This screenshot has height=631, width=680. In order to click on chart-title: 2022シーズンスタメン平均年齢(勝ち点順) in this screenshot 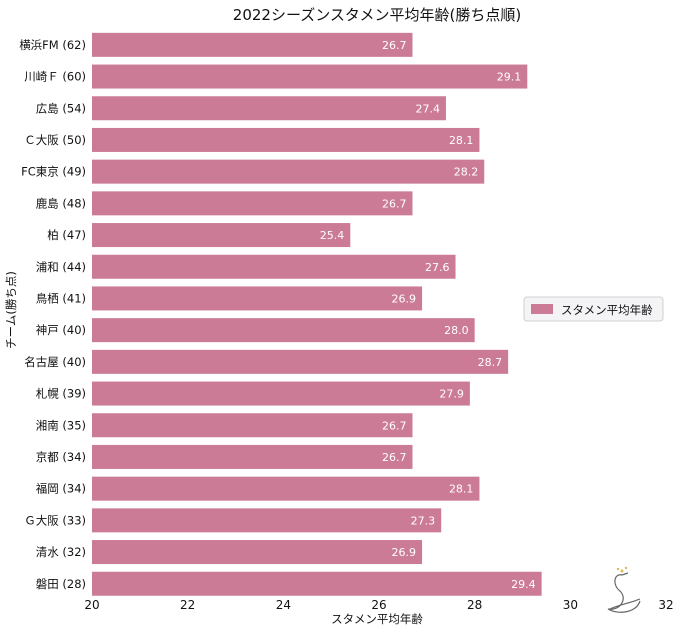, I will do `click(377, 15)`.